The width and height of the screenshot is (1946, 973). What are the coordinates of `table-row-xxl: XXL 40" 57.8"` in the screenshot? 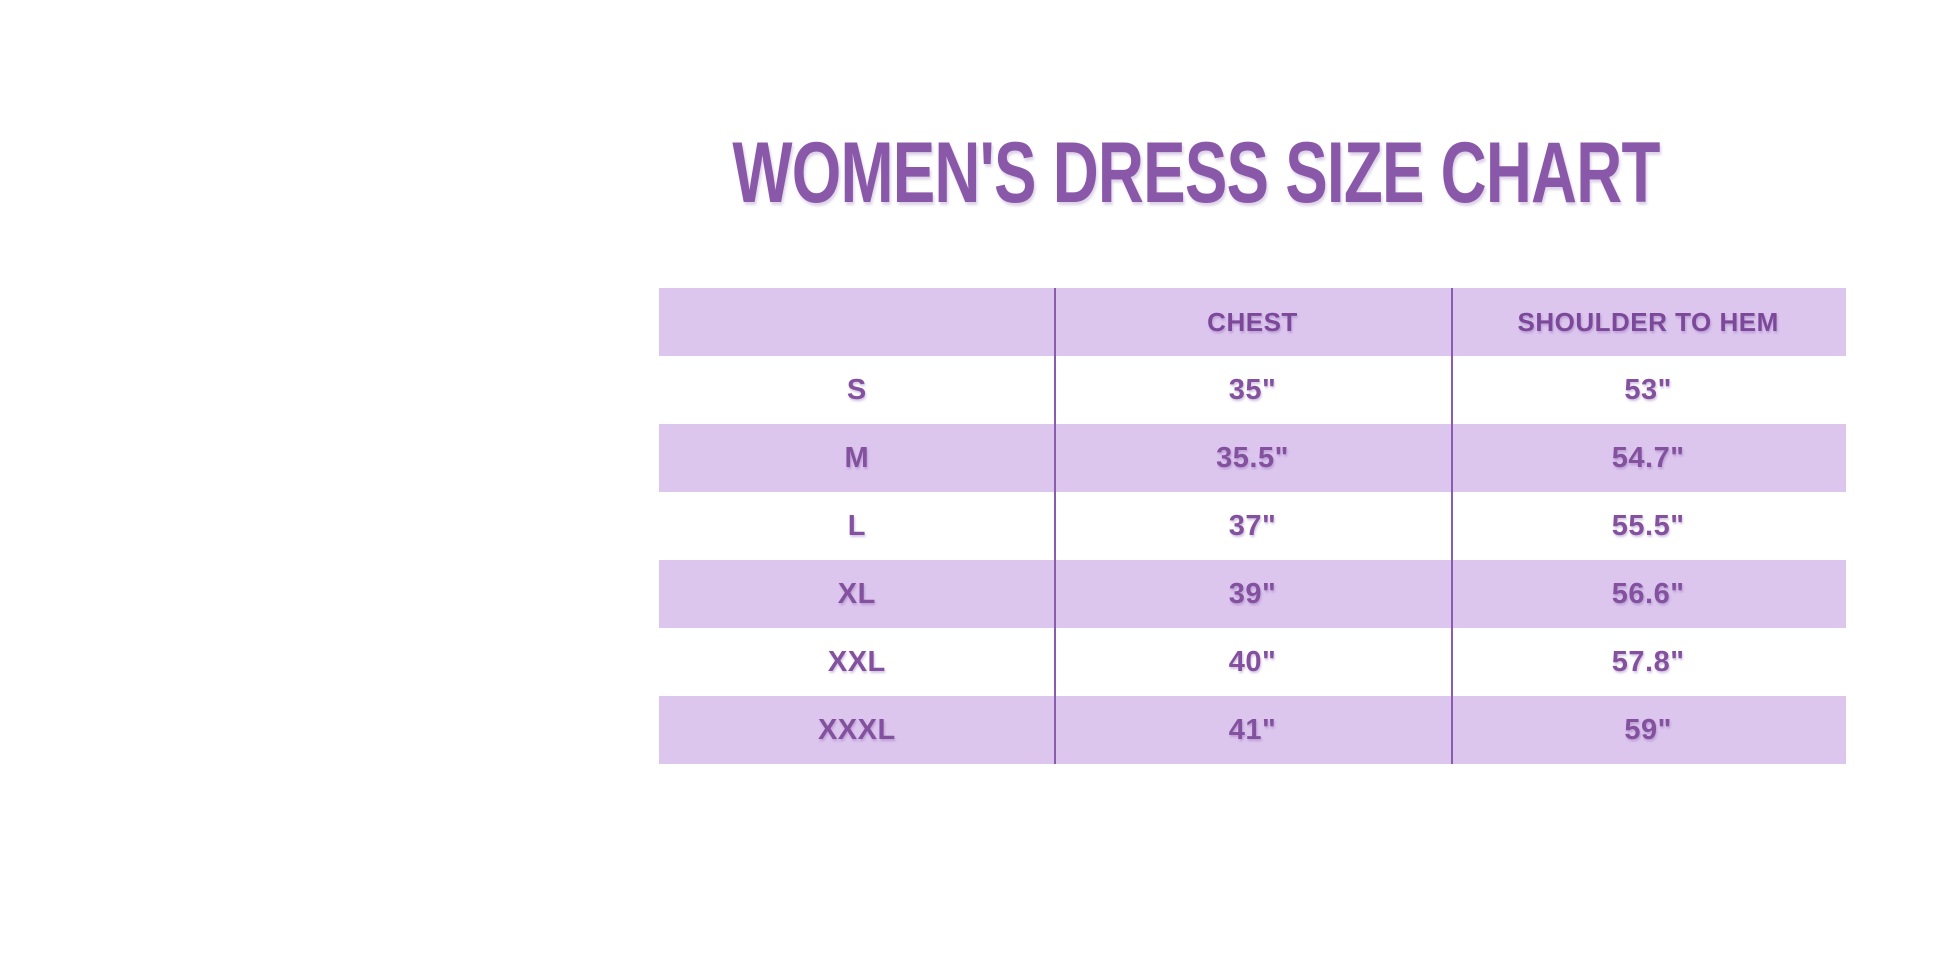 It's located at (1252, 662).